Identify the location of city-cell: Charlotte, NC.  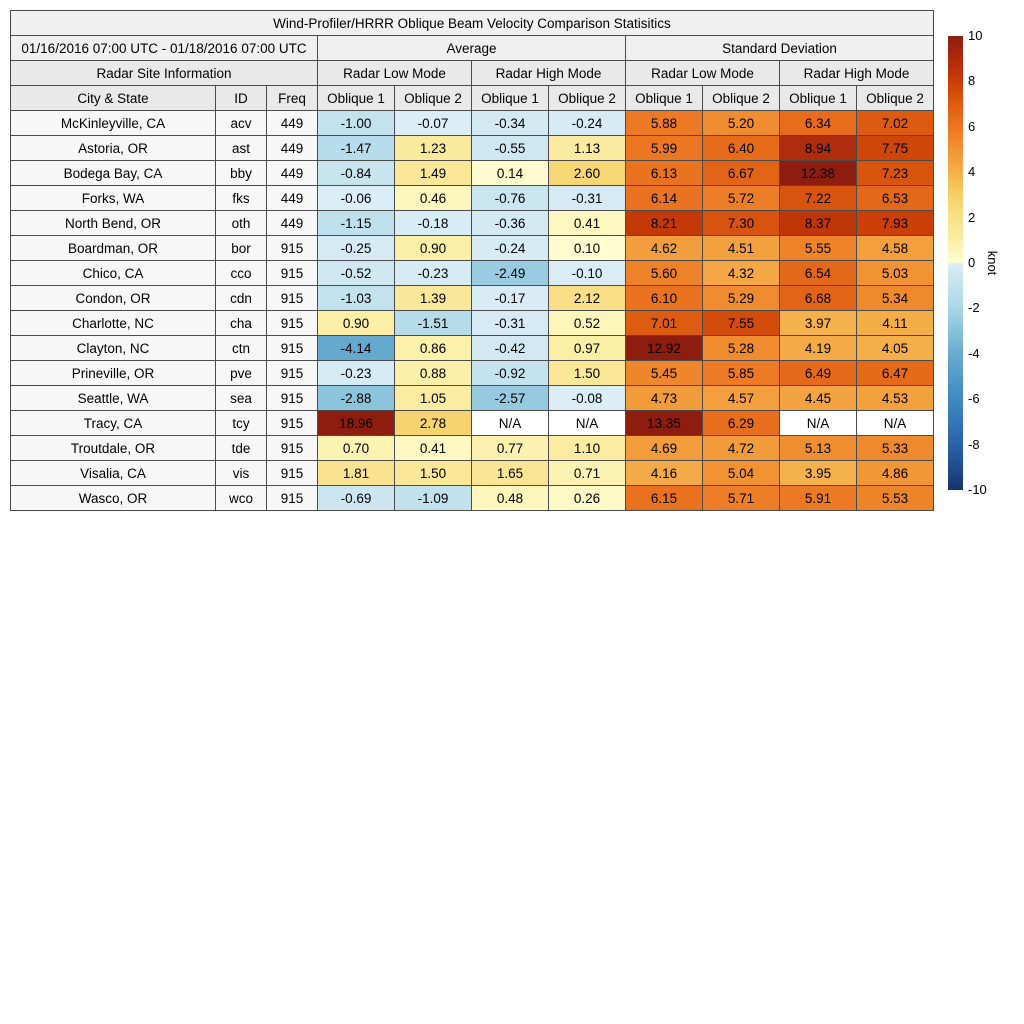
(113, 323).